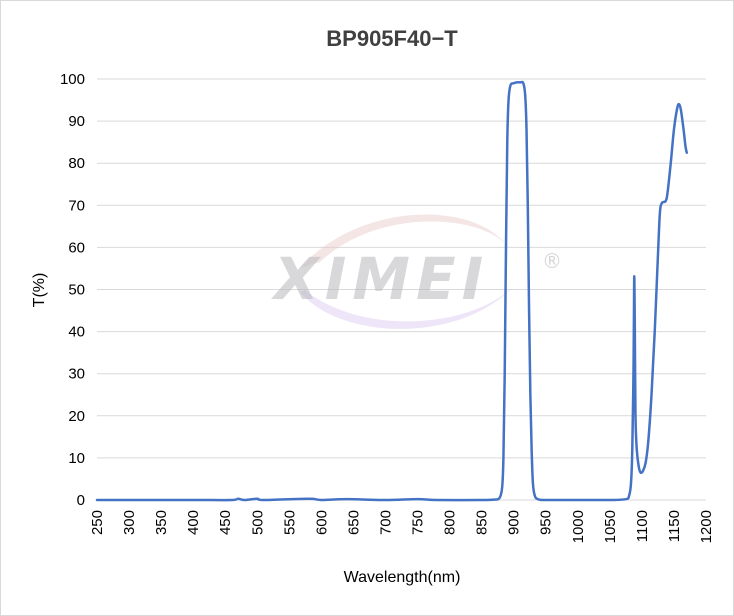 The image size is (734, 616). Describe the element at coordinates (76, 416) in the screenshot. I see `y-tick-label: 20` at that location.